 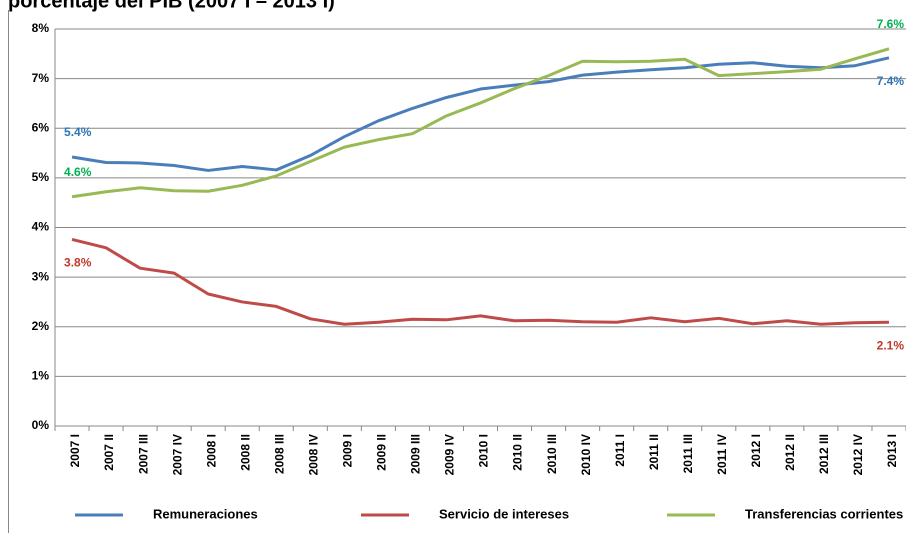 I want to click on legend-label: Servicio de intereses, so click(x=504, y=513).